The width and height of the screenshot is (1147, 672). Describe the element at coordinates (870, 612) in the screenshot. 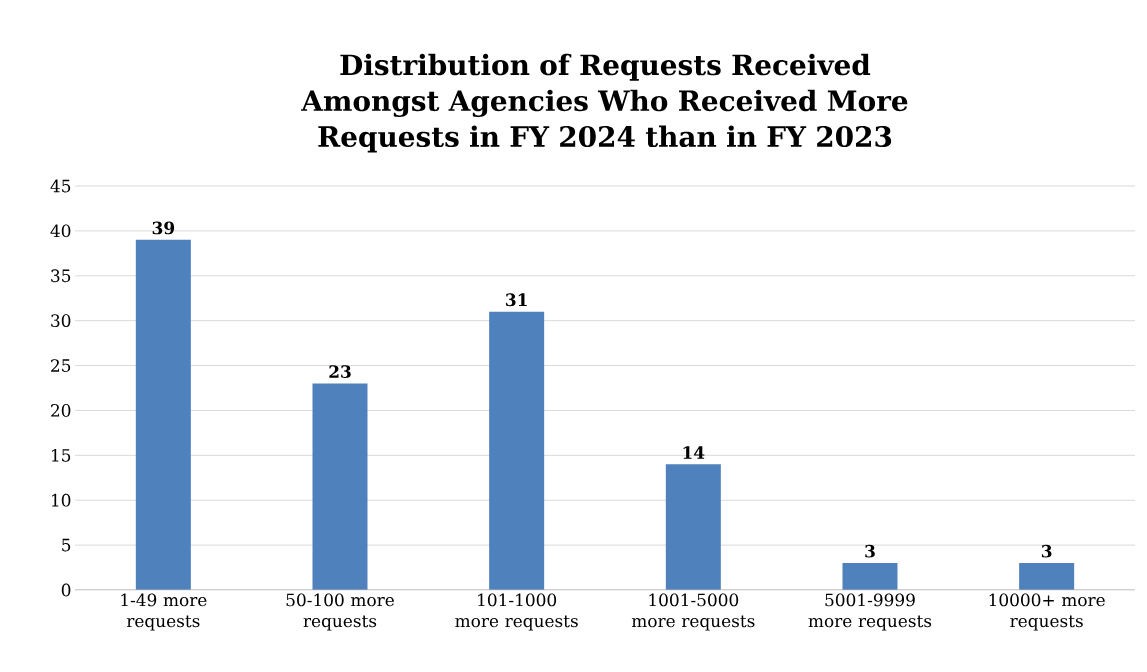

I see `x-tick-label: 5001-9999 more requests` at that location.